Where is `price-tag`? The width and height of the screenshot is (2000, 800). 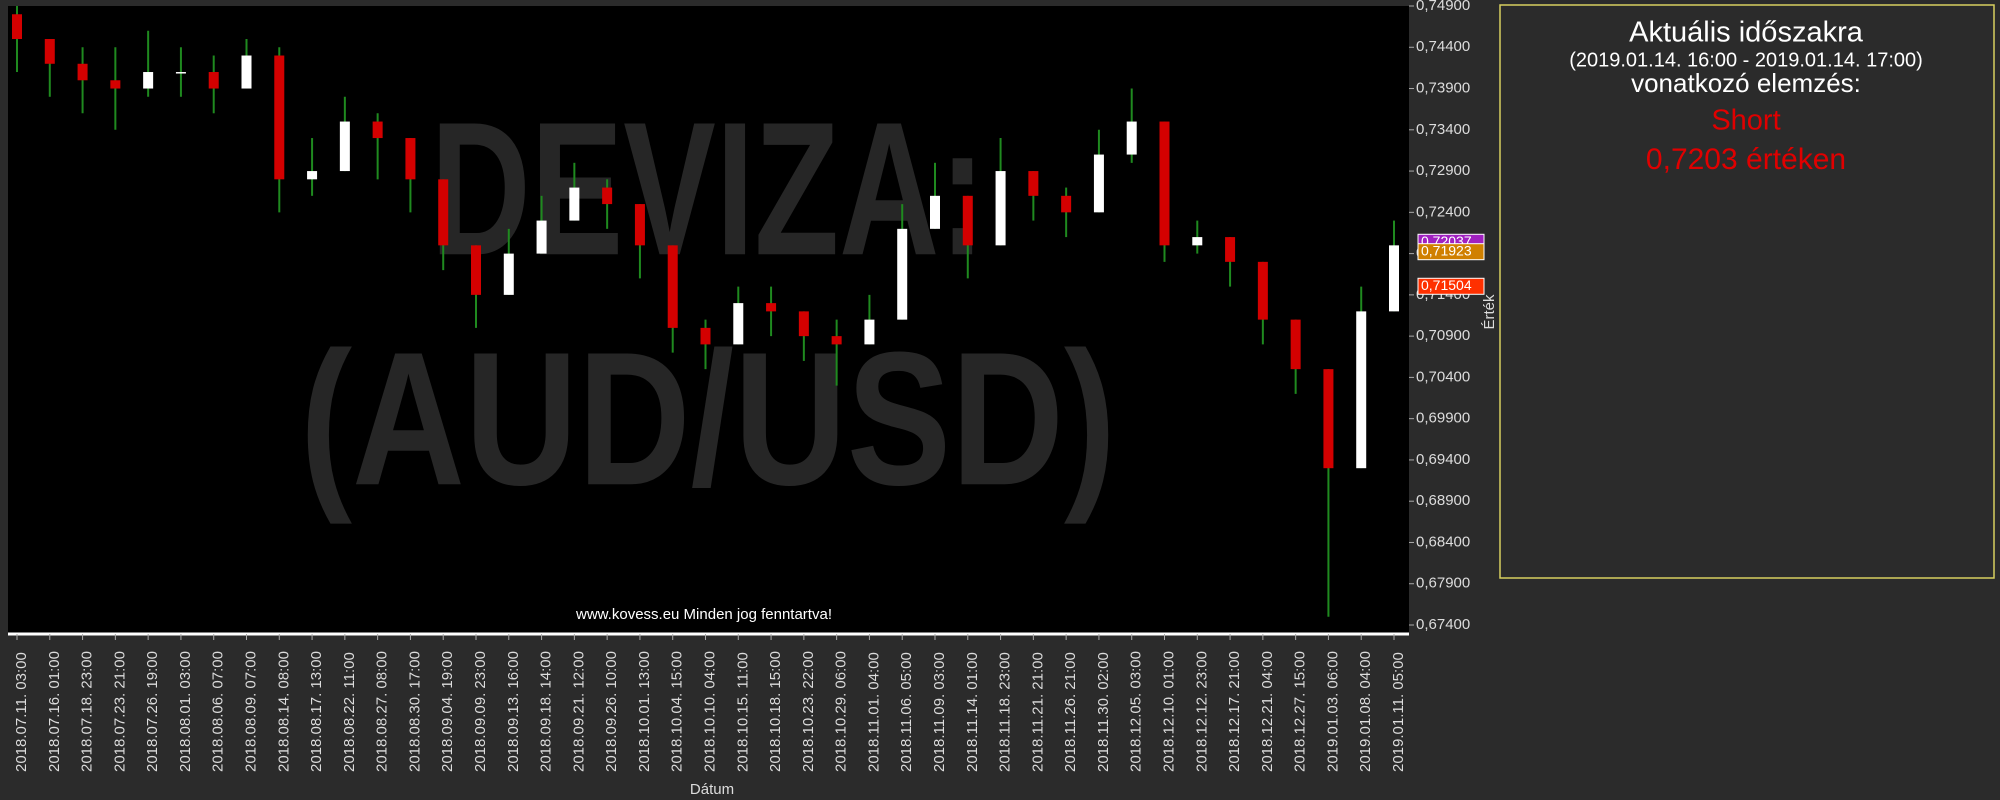
price-tag is located at coordinates (1451, 286).